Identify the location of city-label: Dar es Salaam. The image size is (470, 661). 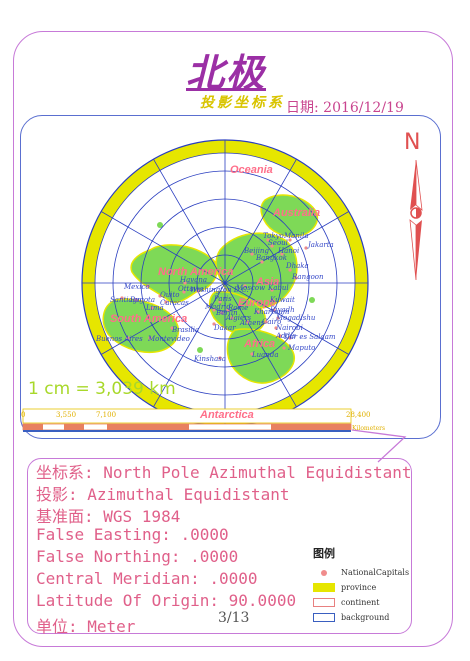
(309, 337).